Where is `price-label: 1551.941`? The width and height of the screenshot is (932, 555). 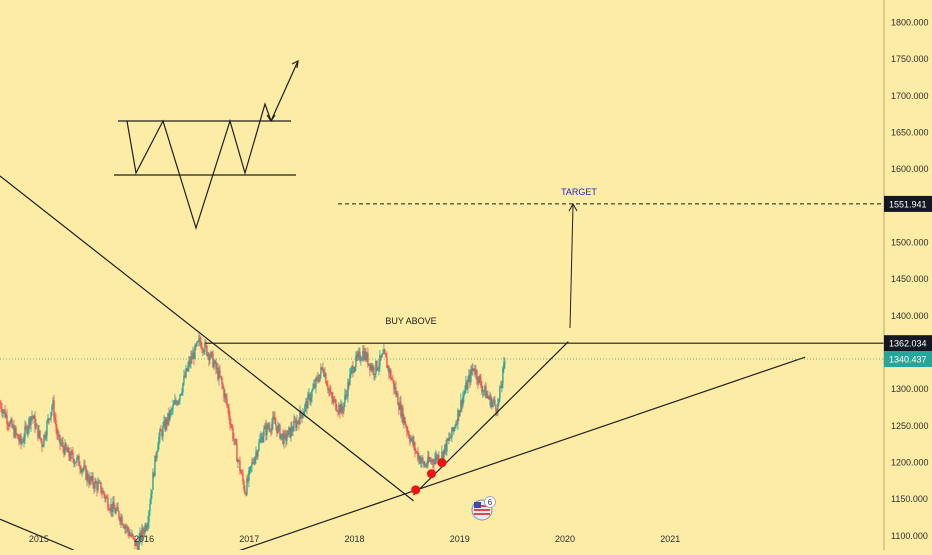
price-label: 1551.941 is located at coordinates (908, 204).